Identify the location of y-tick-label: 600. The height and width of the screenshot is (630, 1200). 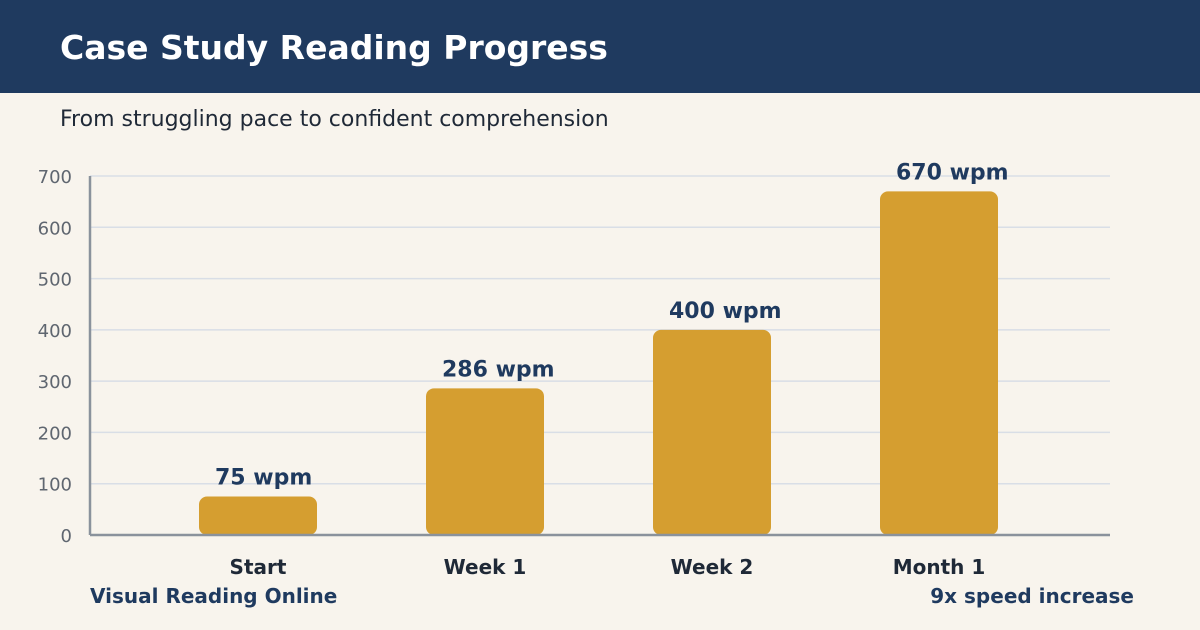
(55, 228).